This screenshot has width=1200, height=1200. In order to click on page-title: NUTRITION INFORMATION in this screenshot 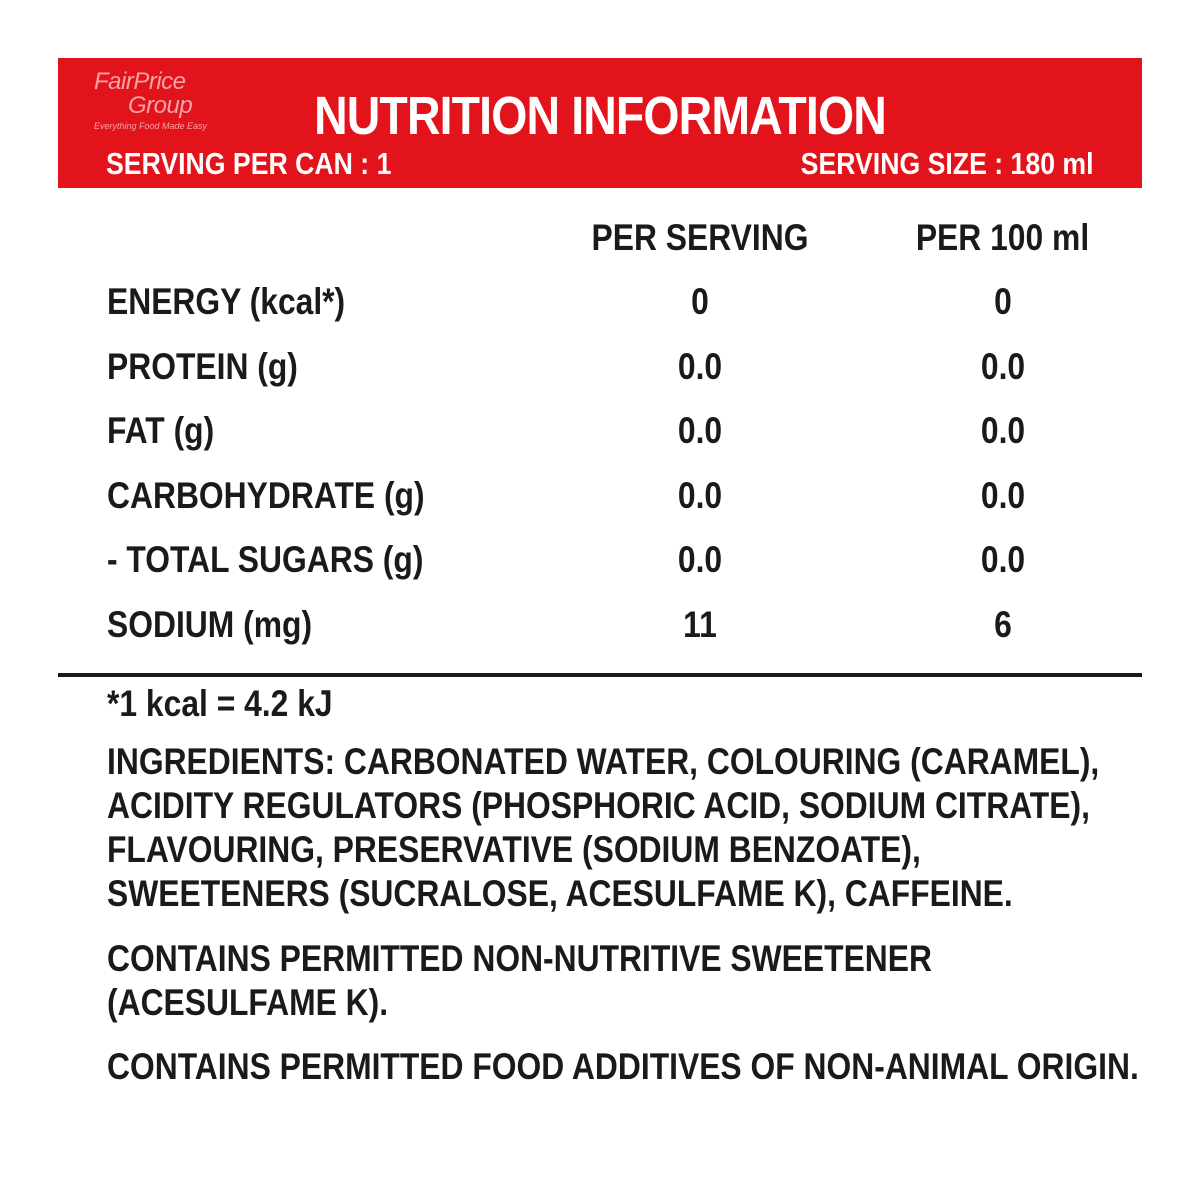, I will do `click(600, 116)`.